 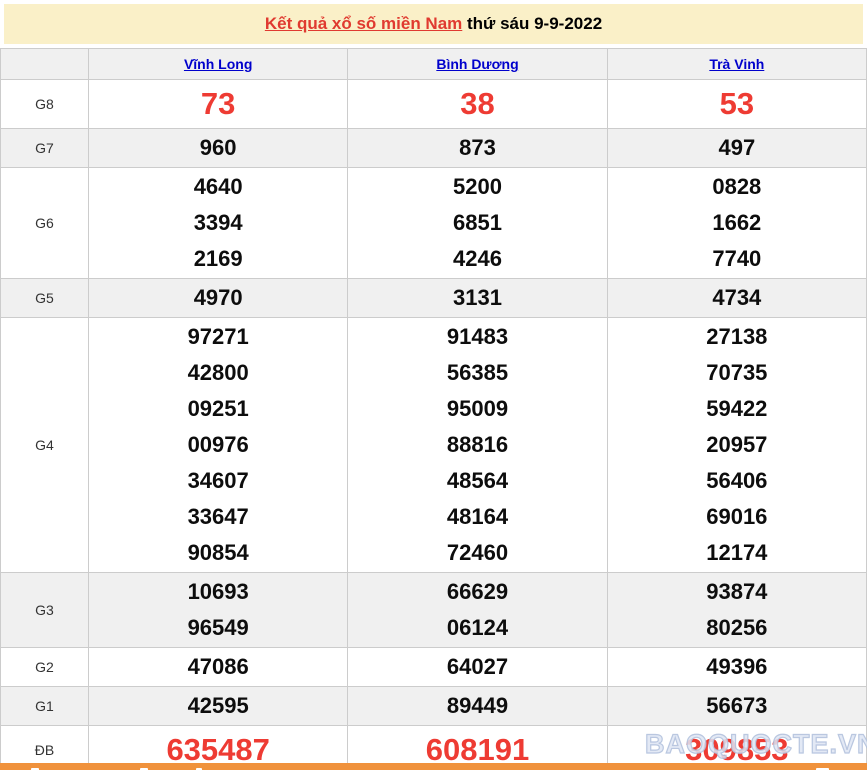 I want to click on prize-number: 12174, so click(x=737, y=552).